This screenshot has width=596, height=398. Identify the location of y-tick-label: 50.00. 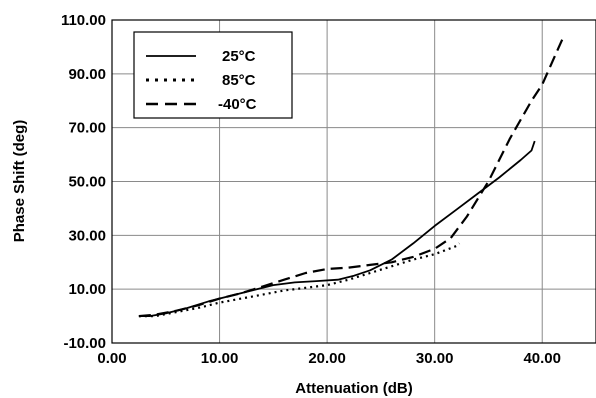
(87, 182).